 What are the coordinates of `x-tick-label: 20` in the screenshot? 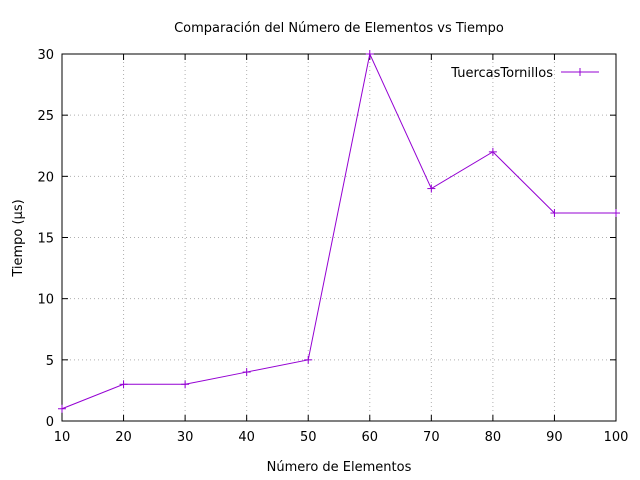 It's located at (123, 437).